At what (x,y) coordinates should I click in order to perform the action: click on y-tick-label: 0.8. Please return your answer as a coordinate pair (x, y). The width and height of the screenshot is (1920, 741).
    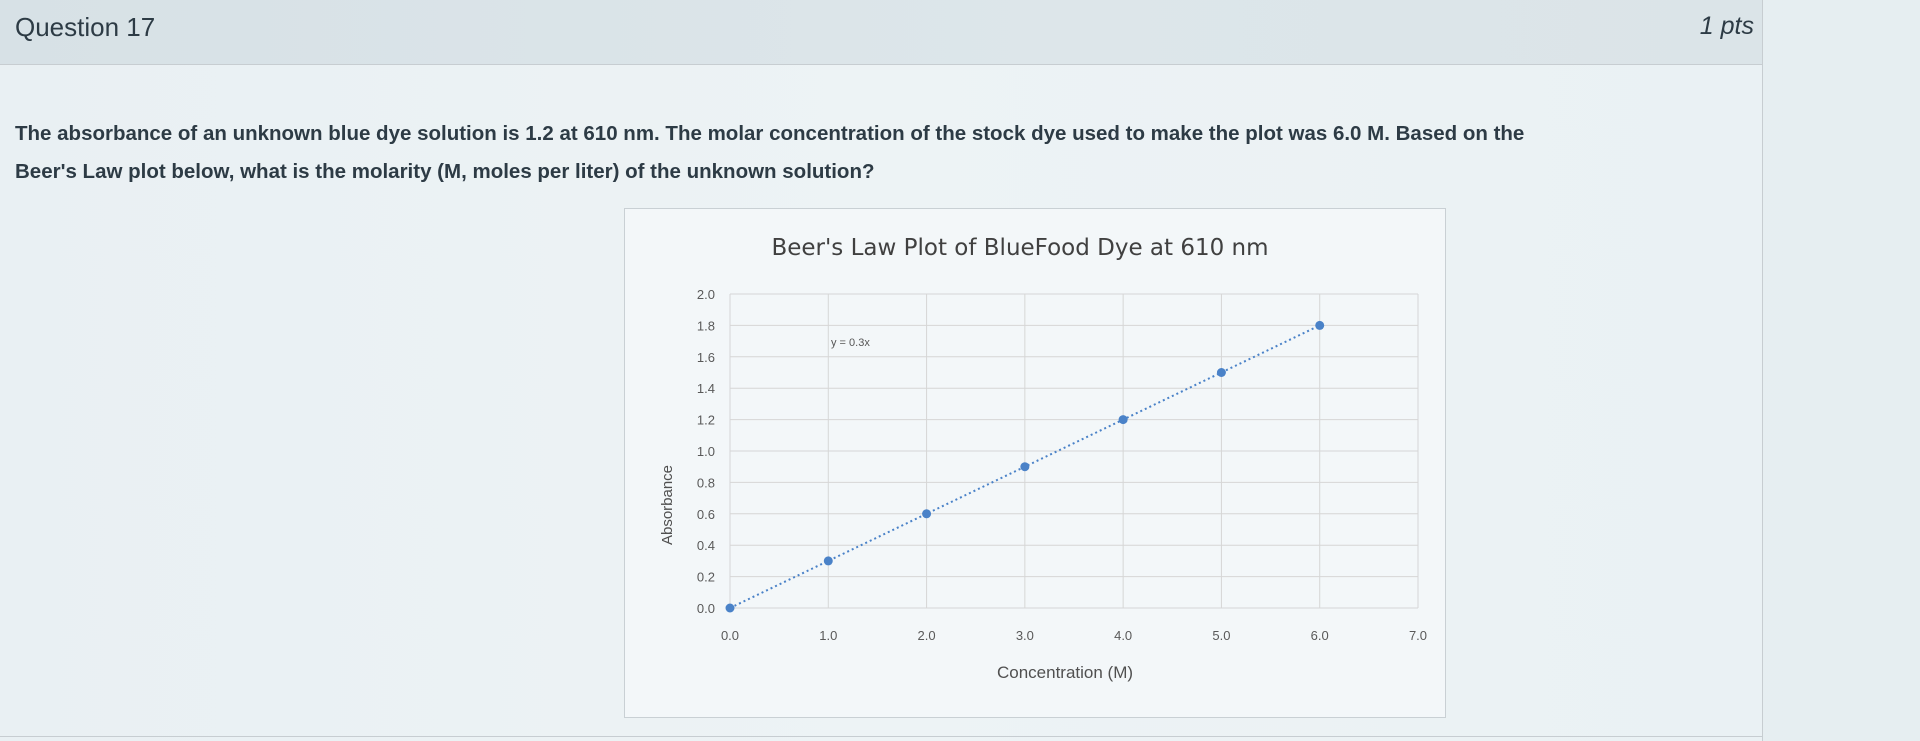
    Looking at the image, I should click on (706, 482).